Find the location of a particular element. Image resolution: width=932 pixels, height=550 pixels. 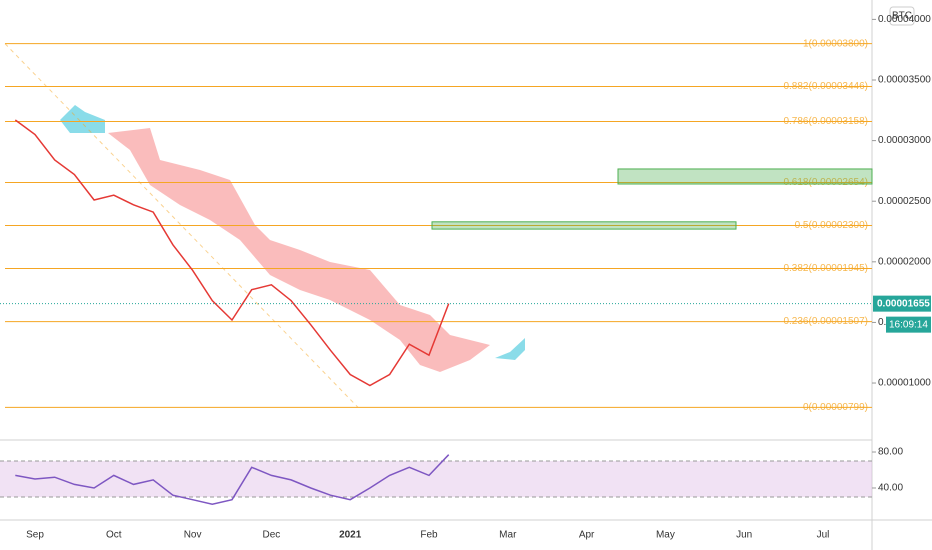

x-tick-label: May is located at coordinates (665, 535).